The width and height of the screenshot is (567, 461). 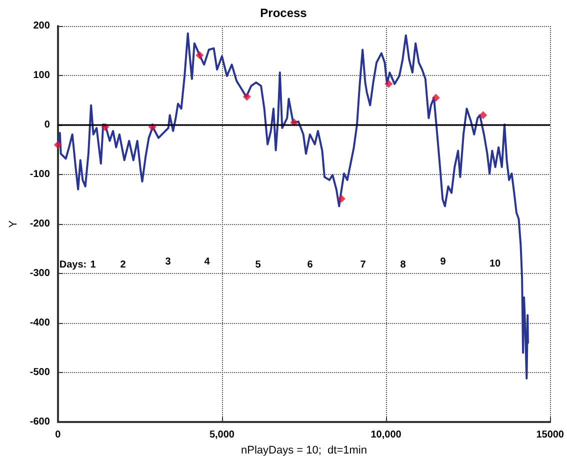 I want to click on x-tick-label: 15000, so click(x=550, y=435).